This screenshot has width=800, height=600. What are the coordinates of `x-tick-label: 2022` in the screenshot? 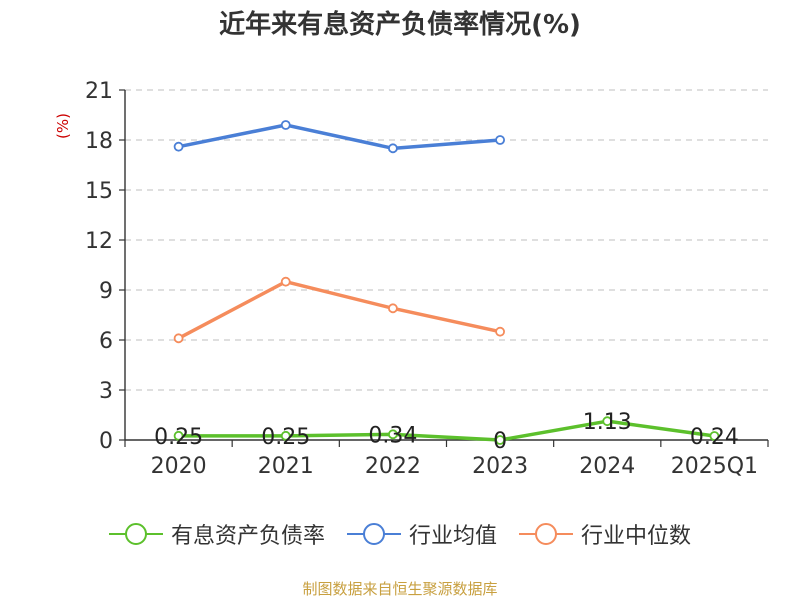 It's located at (393, 466).